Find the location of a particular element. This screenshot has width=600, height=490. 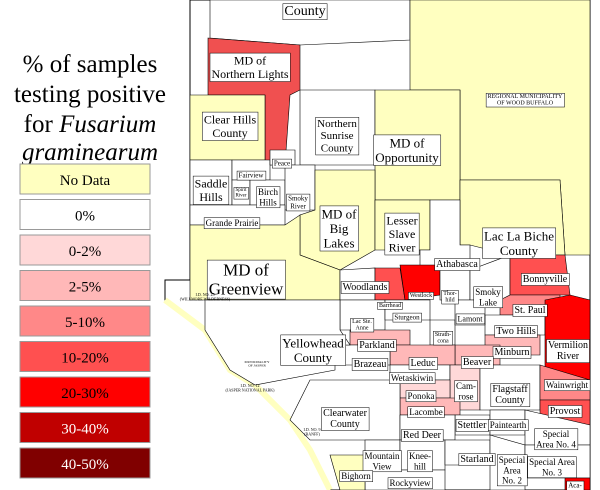

county-label-group: Athabasca is located at coordinates (457, 264).